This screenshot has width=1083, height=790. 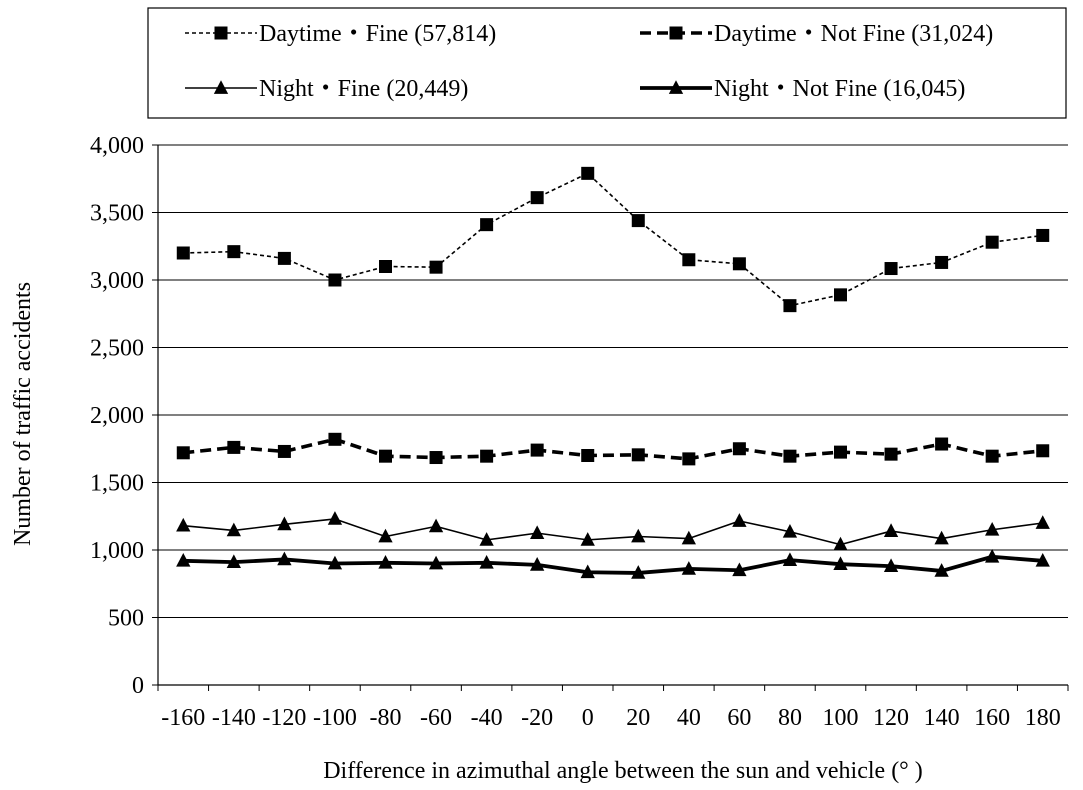 I want to click on legend-label: Night・Not Fine (16,045), so click(x=839, y=89).